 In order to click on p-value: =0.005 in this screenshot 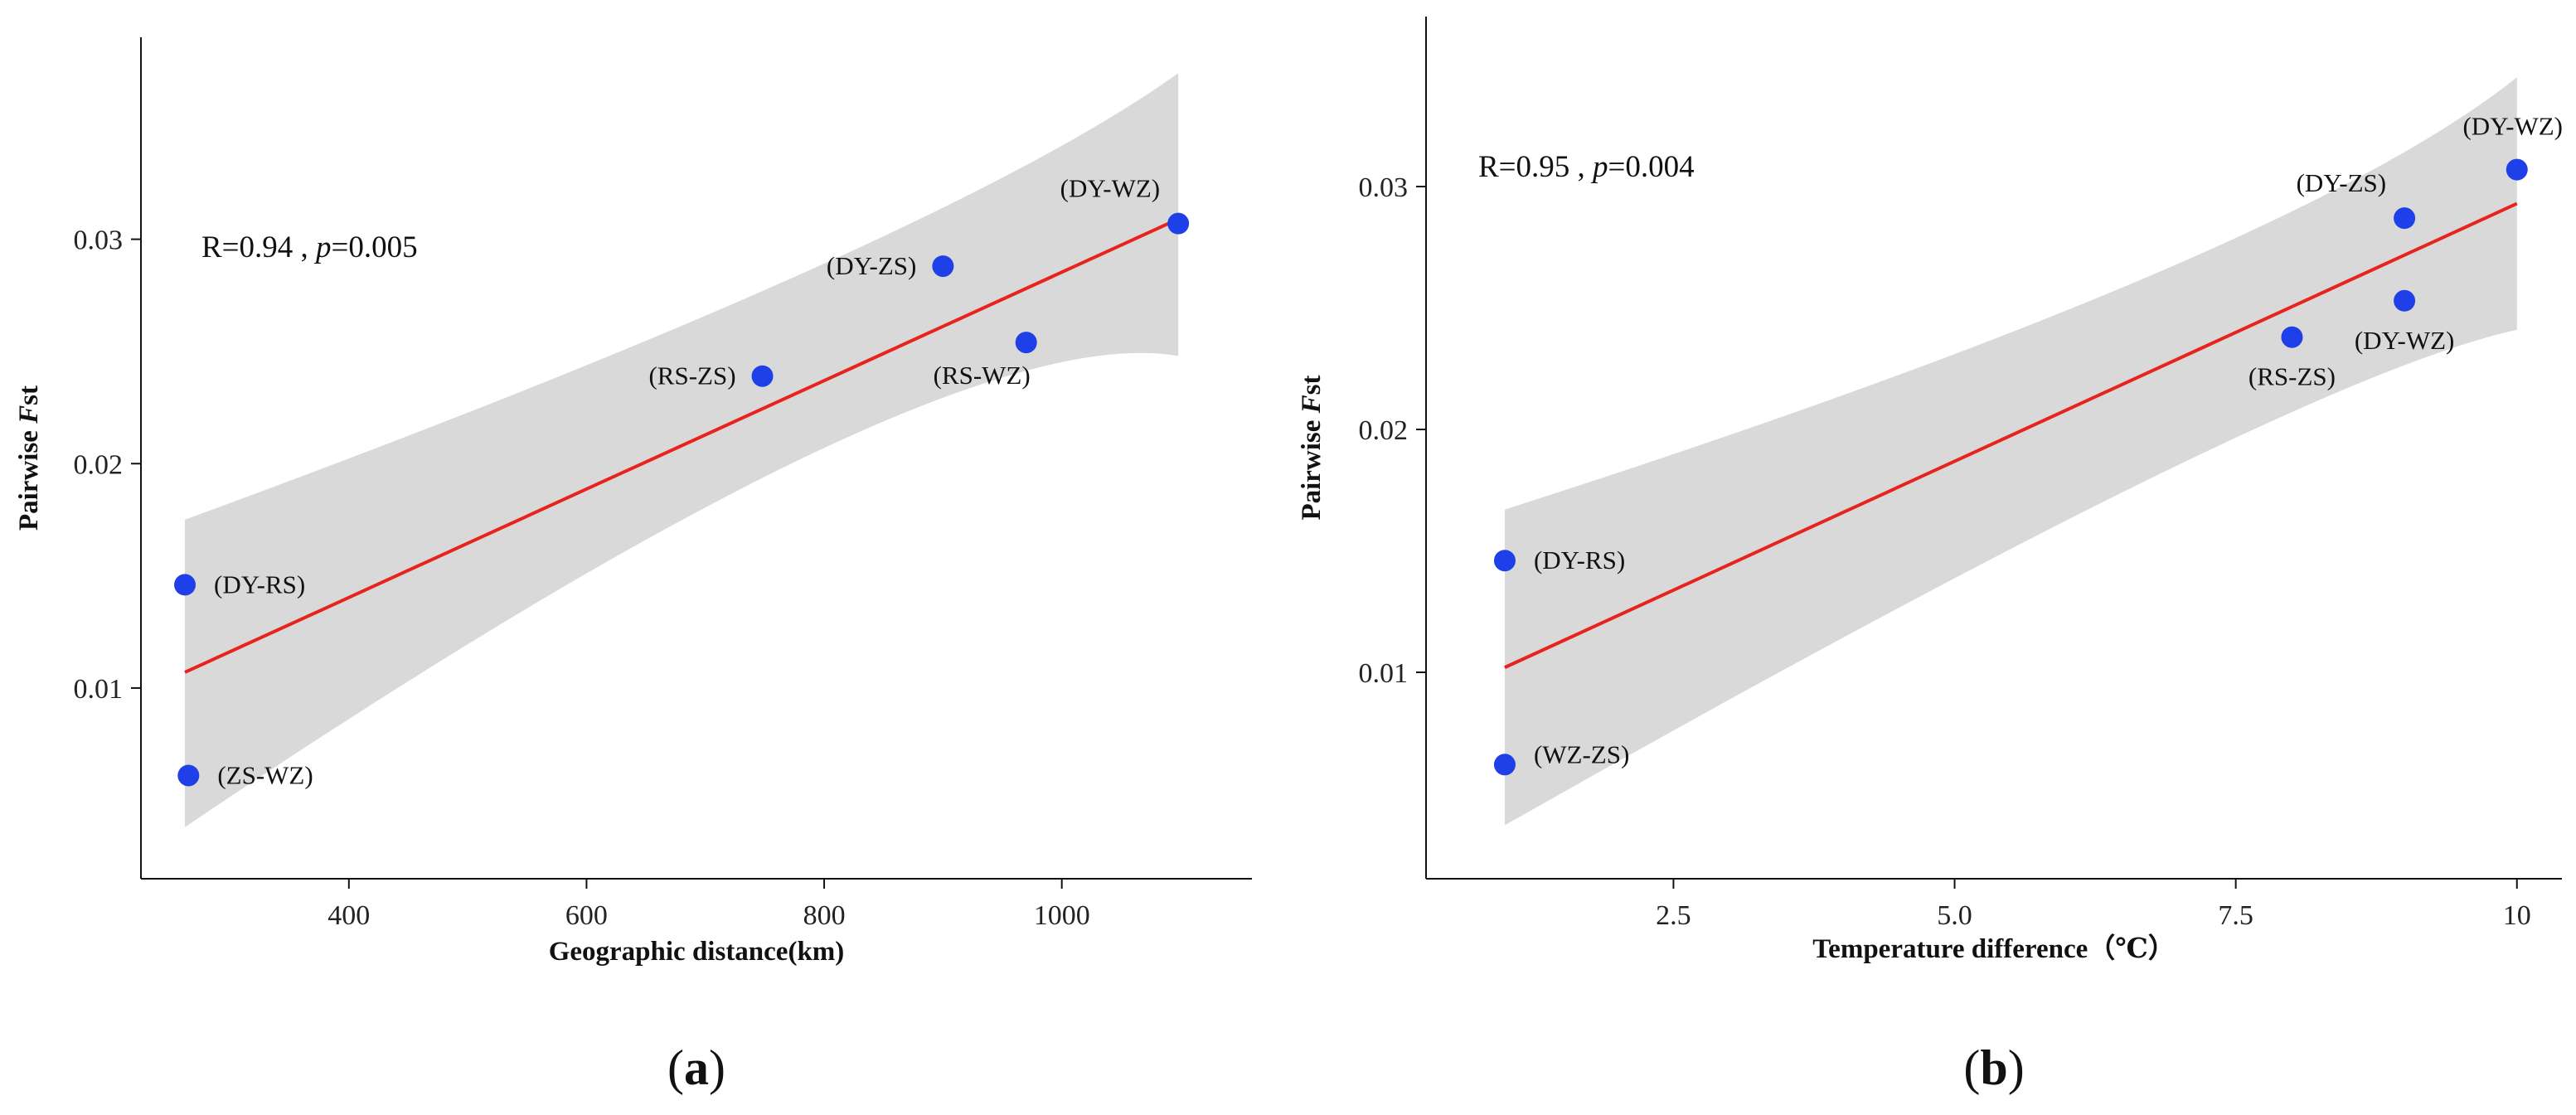, I will do `click(375, 247)`.